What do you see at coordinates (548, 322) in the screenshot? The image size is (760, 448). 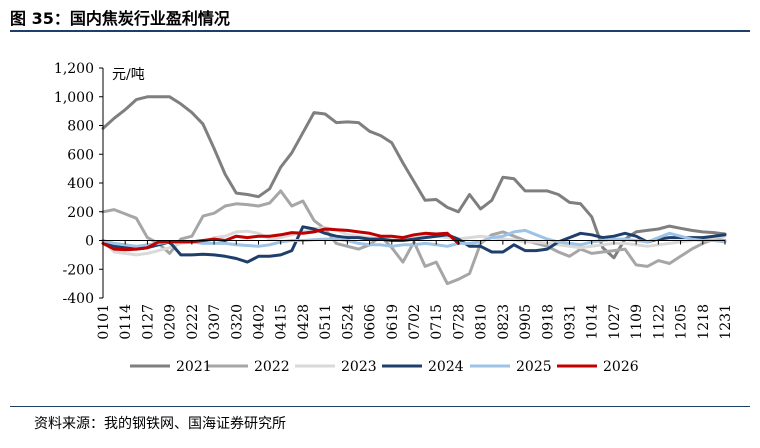 I see `x-tick-label: 0918` at bounding box center [548, 322].